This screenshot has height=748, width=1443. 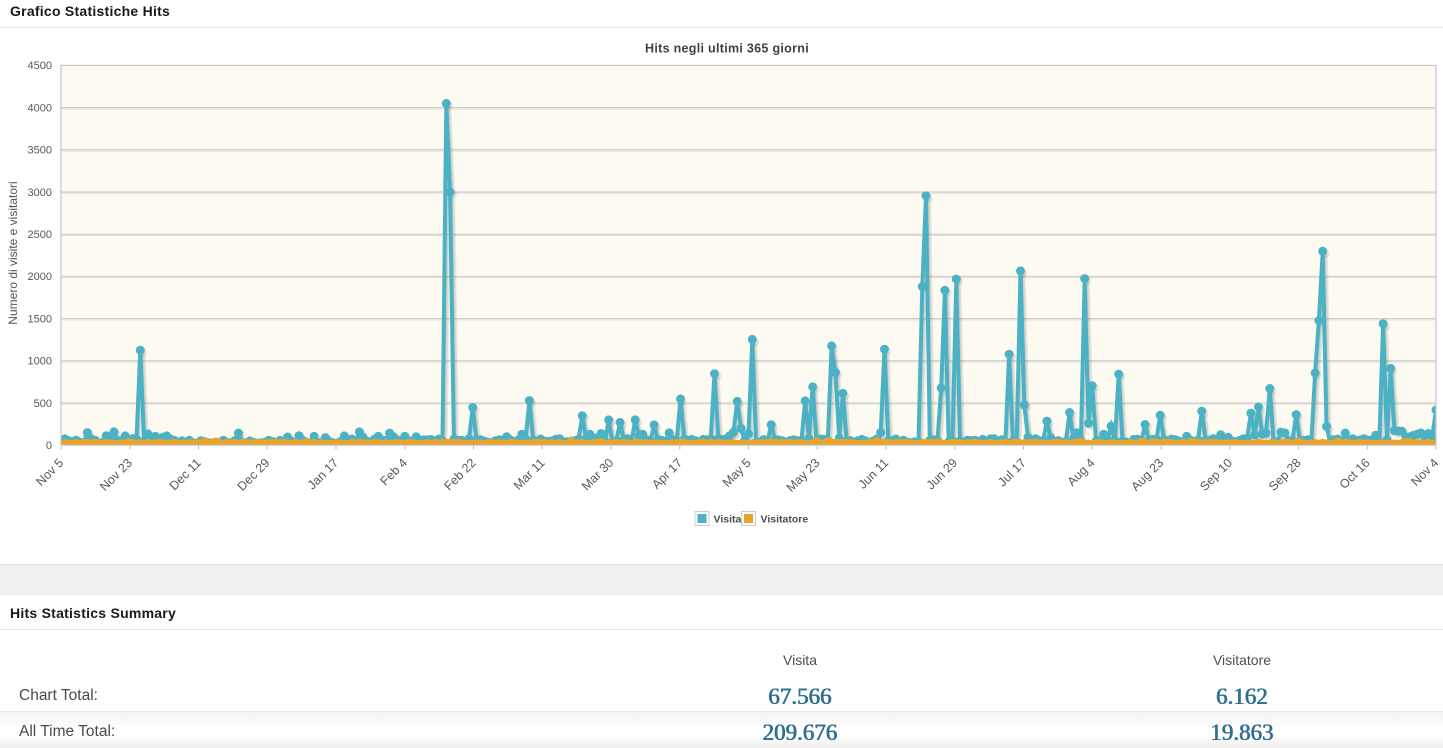 I want to click on svg-text: Jun 11, so click(x=874, y=474).